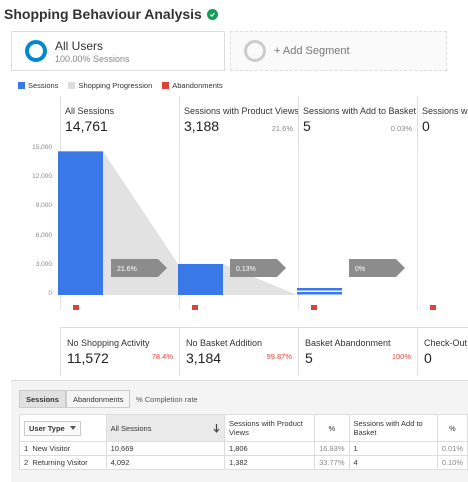 The image size is (468, 482). What do you see at coordinates (279, 356) in the screenshot?
I see `abandonment-pct: 99.87%` at bounding box center [279, 356].